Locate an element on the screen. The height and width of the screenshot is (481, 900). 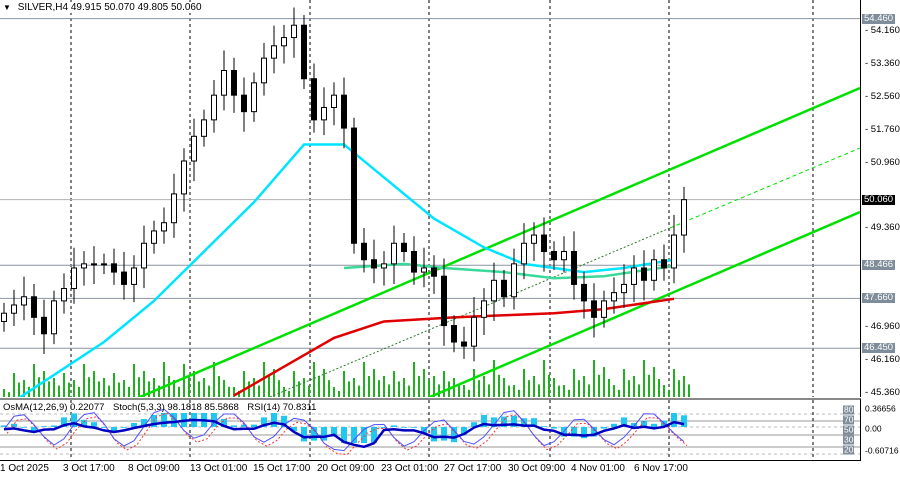
time-tick-label: 23 Oct 01:00 is located at coordinates (410, 468).